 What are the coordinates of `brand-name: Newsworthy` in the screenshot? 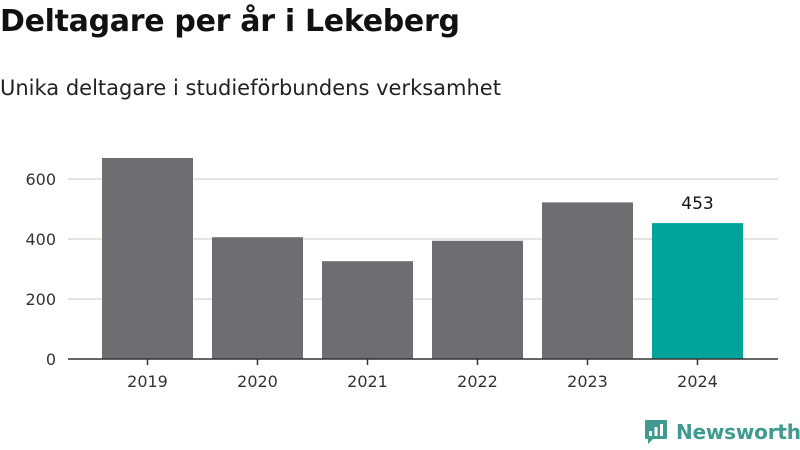 It's located at (738, 432).